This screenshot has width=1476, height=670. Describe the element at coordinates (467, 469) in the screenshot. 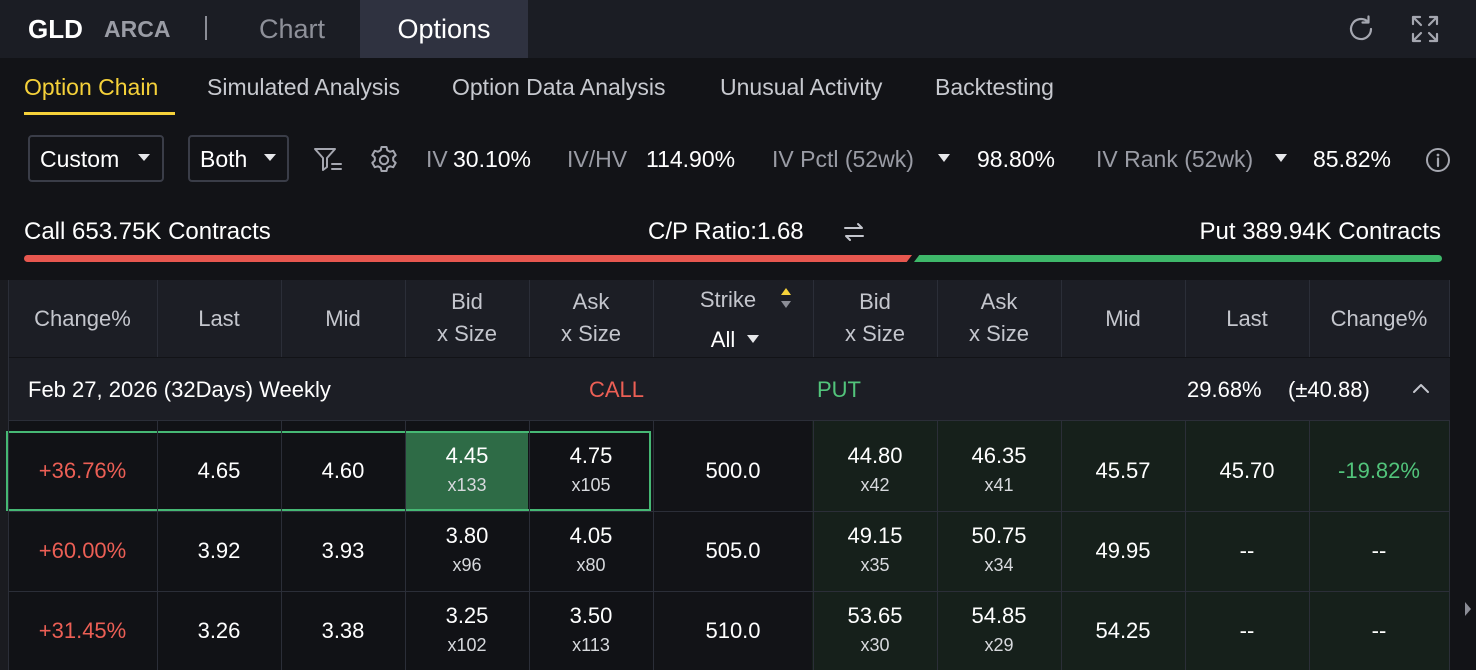

I see `call-bid-cell: 4.45 x133` at that location.